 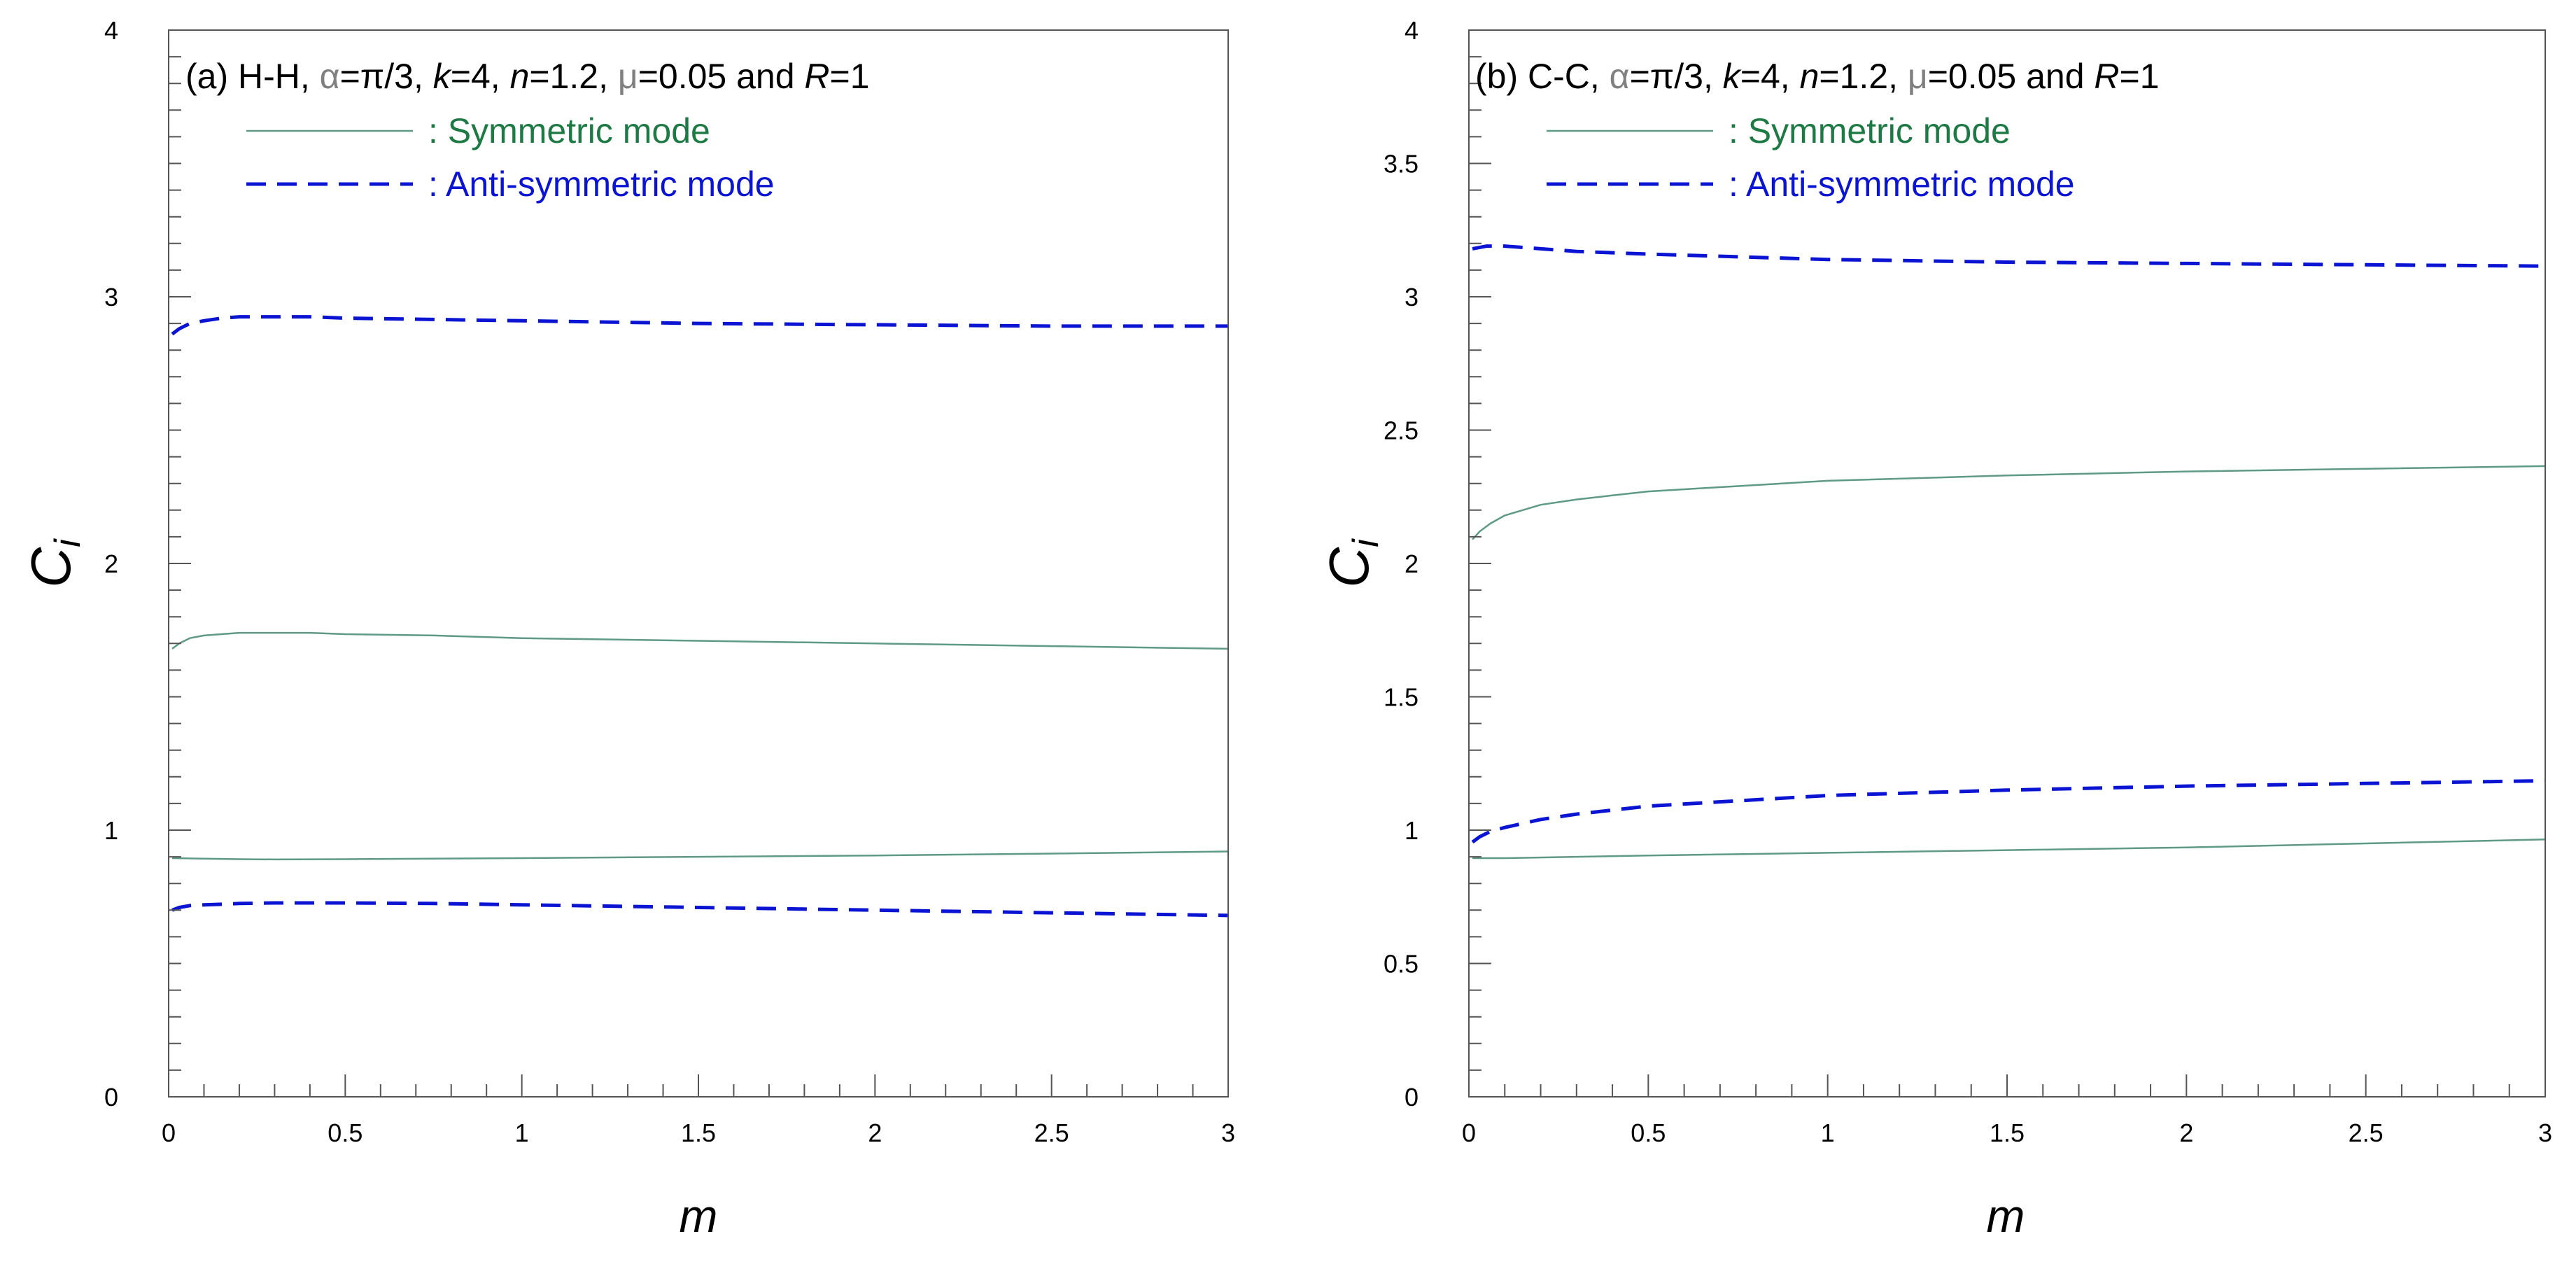 I want to click on panel-a-xtick-label: 2.5, so click(x=1051, y=1133).